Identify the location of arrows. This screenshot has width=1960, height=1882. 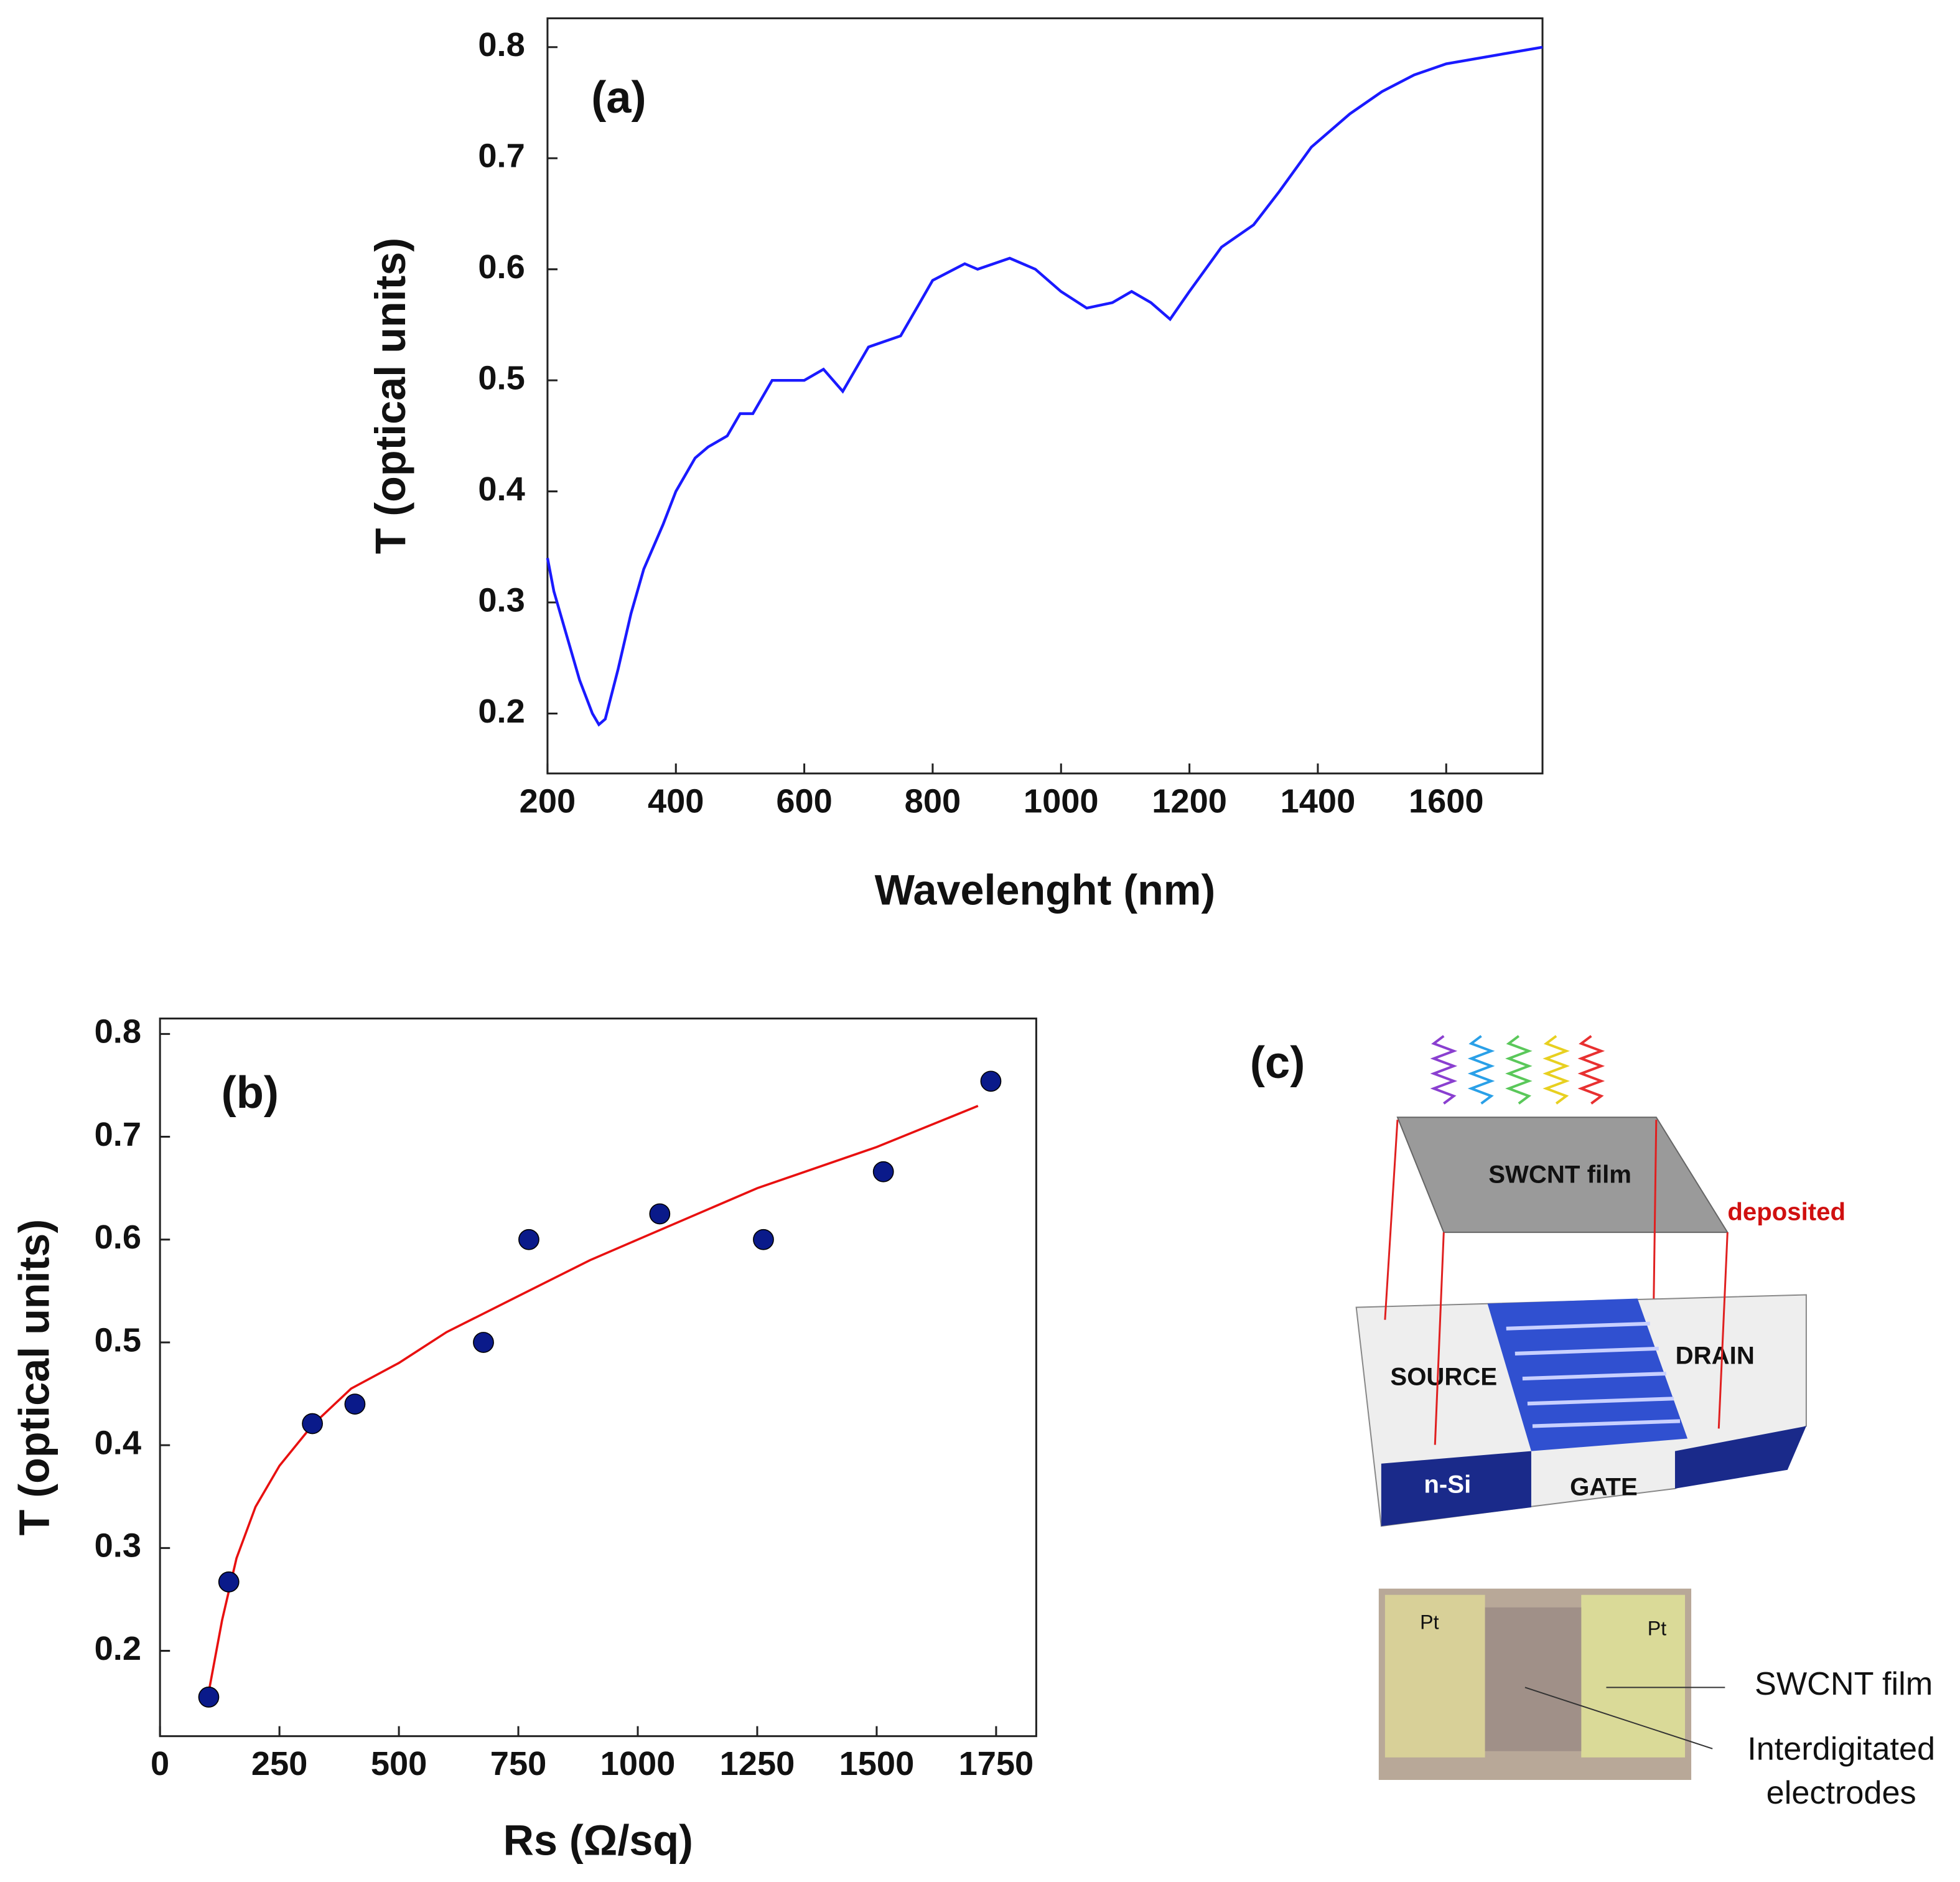
(1557, 1282).